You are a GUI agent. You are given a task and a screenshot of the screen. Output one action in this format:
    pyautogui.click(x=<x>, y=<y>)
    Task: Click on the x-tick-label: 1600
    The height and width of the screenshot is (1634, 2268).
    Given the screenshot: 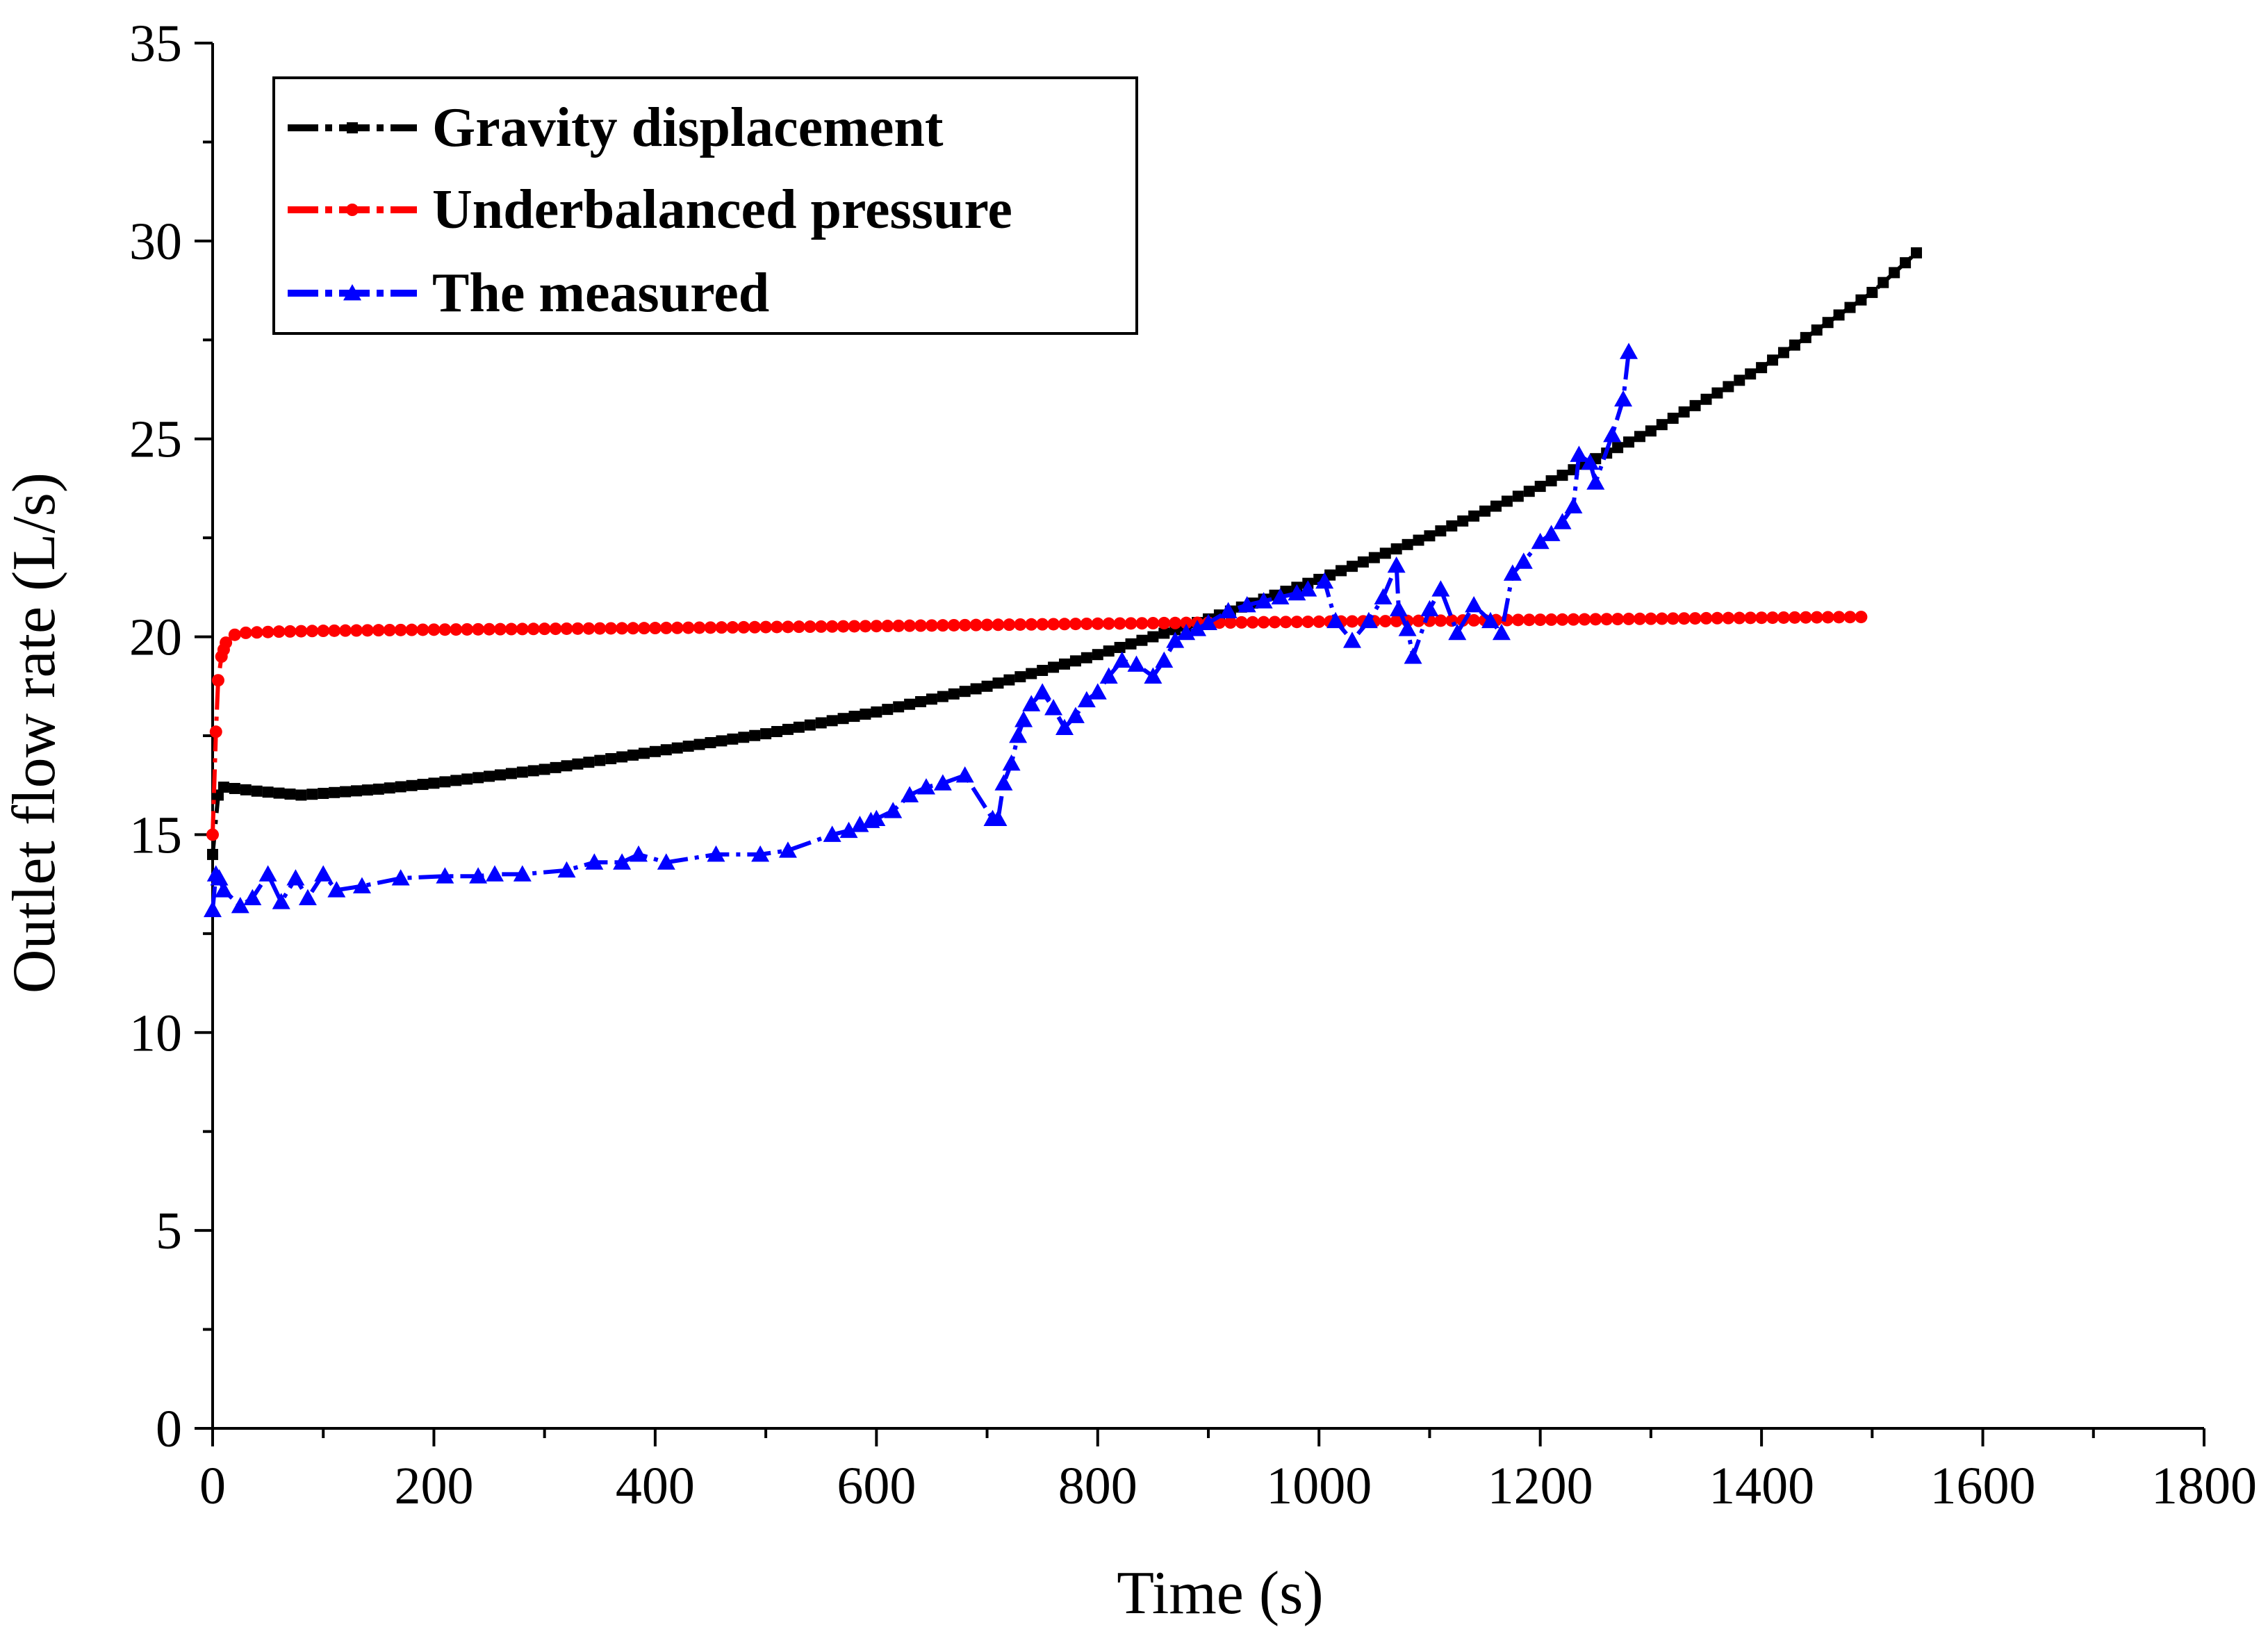 What is the action you would take?
    pyautogui.click(x=1983, y=1486)
    